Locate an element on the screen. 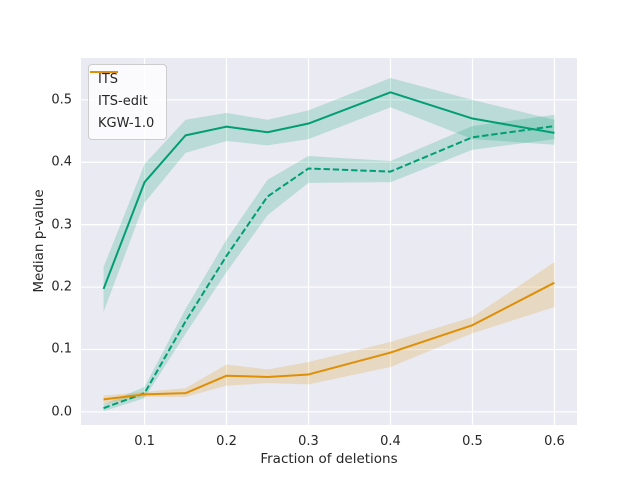  x-axis-label: Fraction of deletions is located at coordinates (329, 459).